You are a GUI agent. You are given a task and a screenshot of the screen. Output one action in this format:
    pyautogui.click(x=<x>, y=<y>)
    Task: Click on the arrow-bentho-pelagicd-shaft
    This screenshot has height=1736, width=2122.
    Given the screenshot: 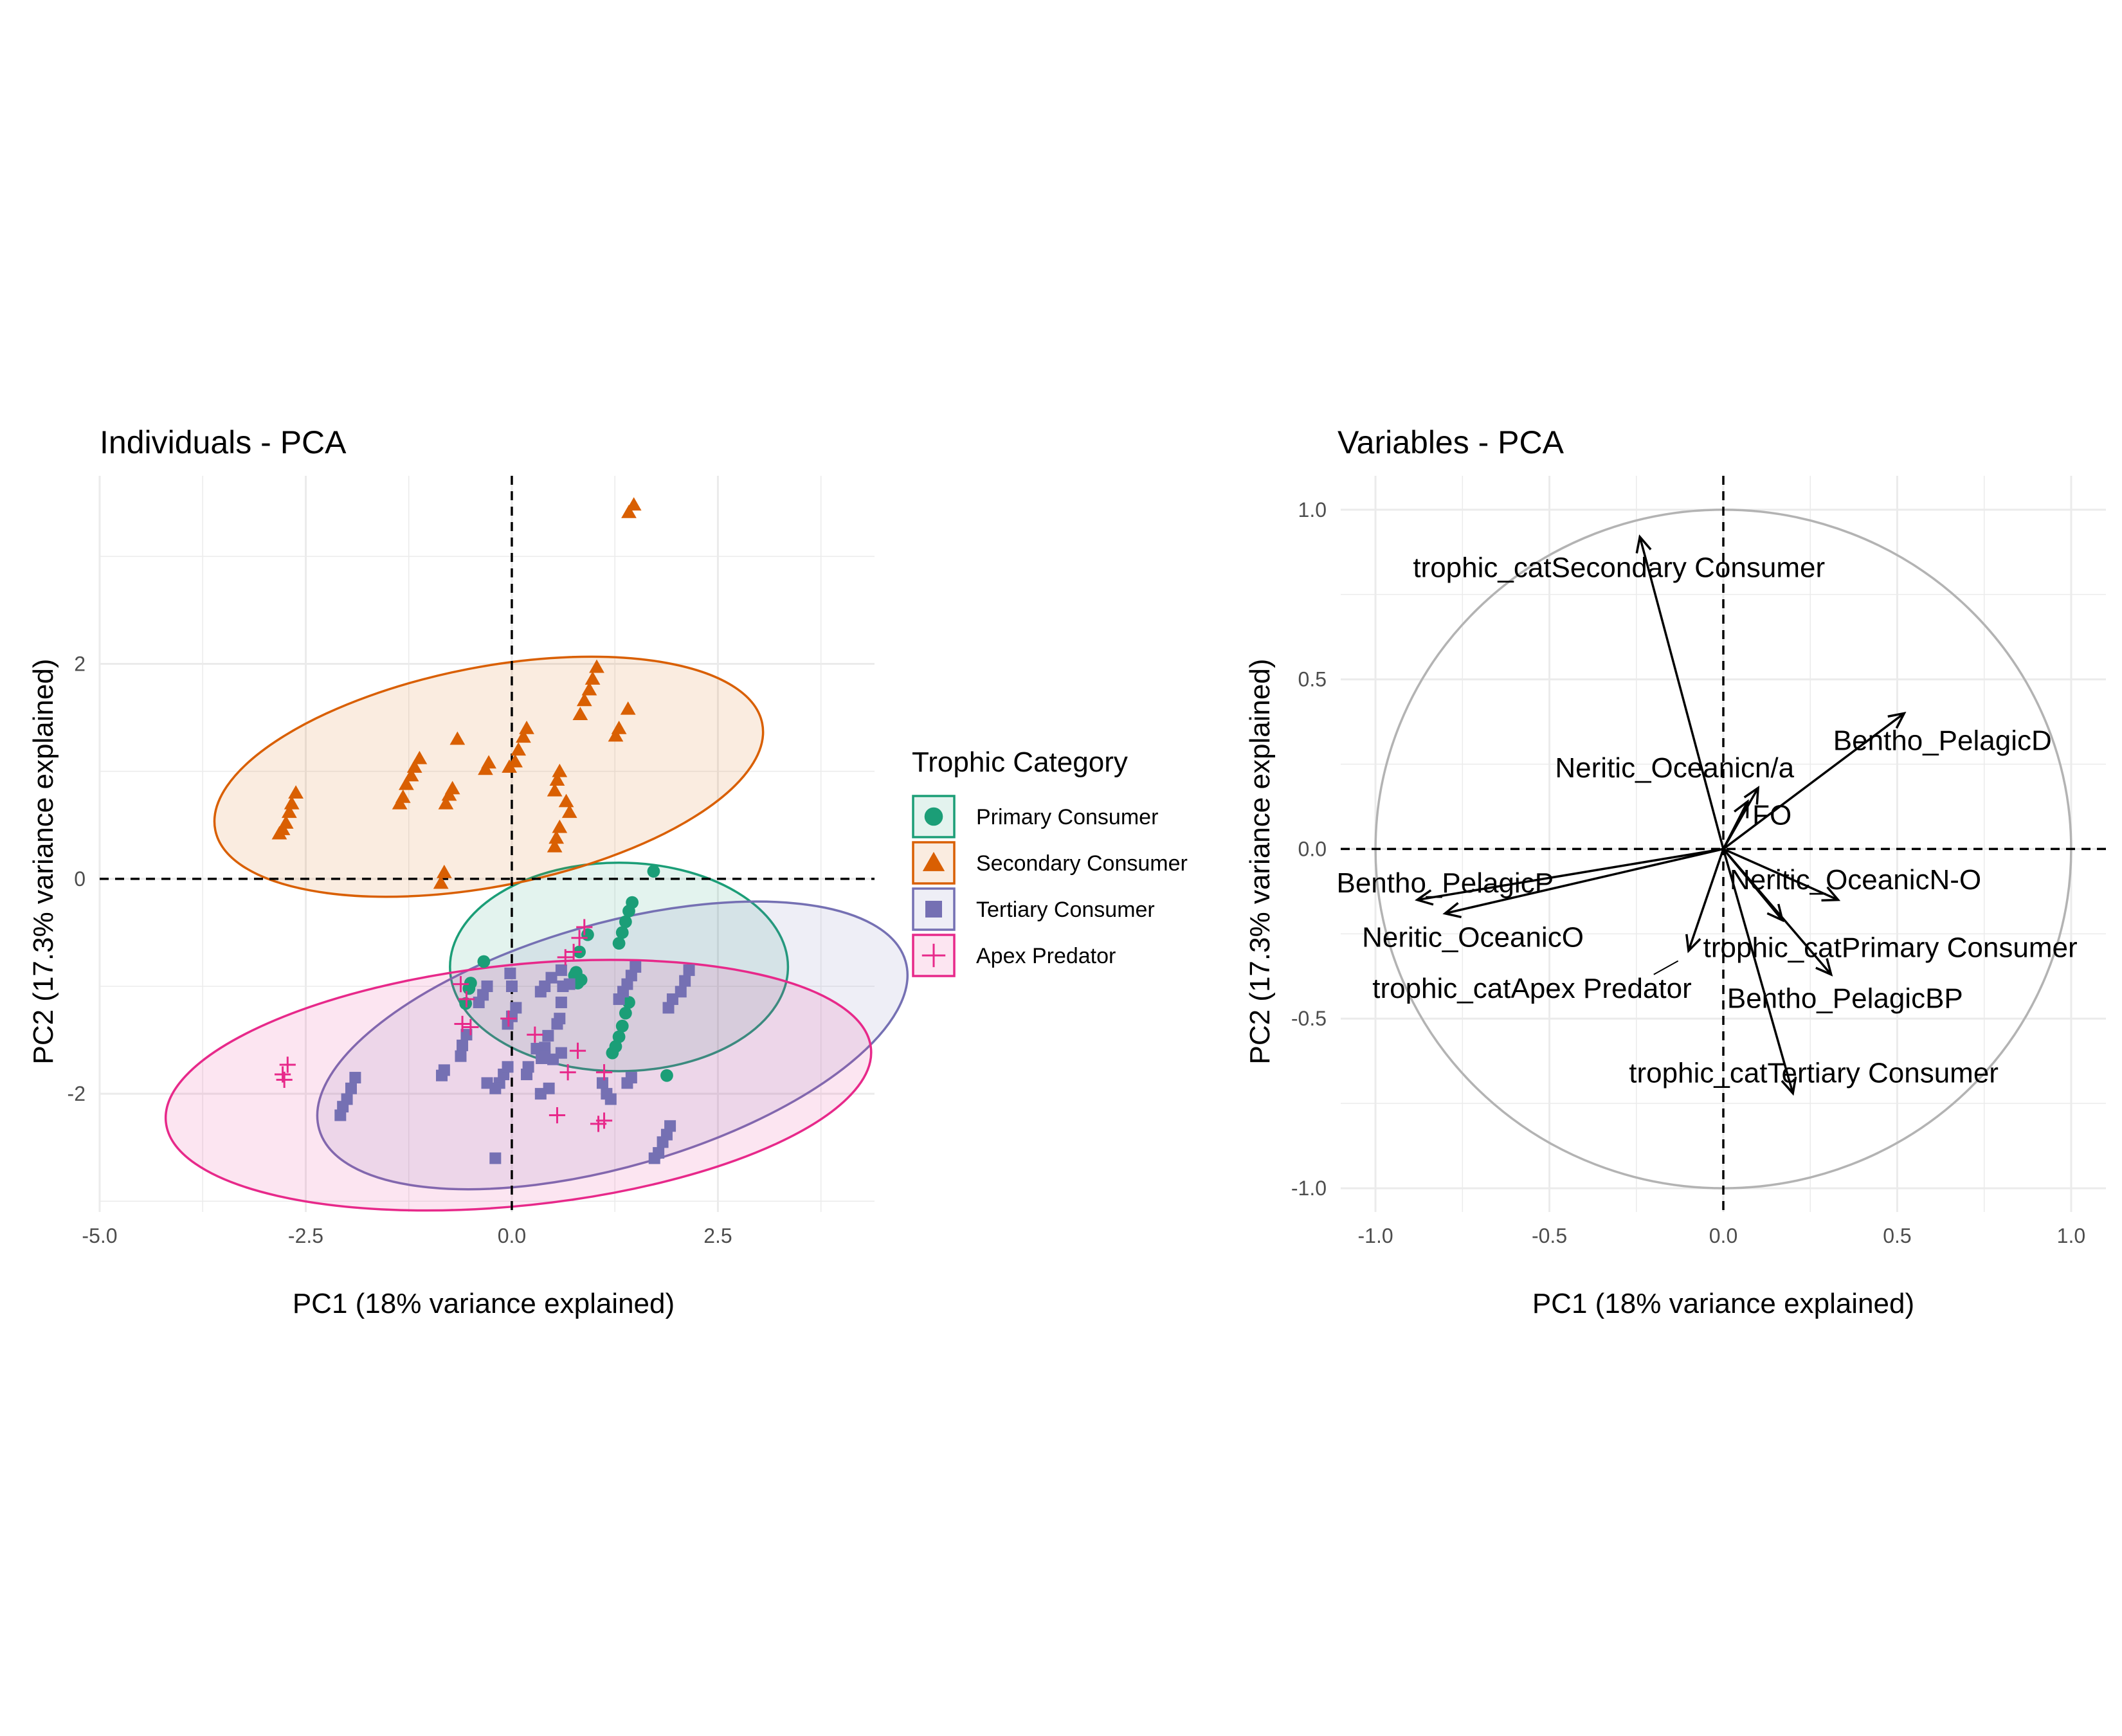 What is the action you would take?
    pyautogui.click(x=1813, y=781)
    